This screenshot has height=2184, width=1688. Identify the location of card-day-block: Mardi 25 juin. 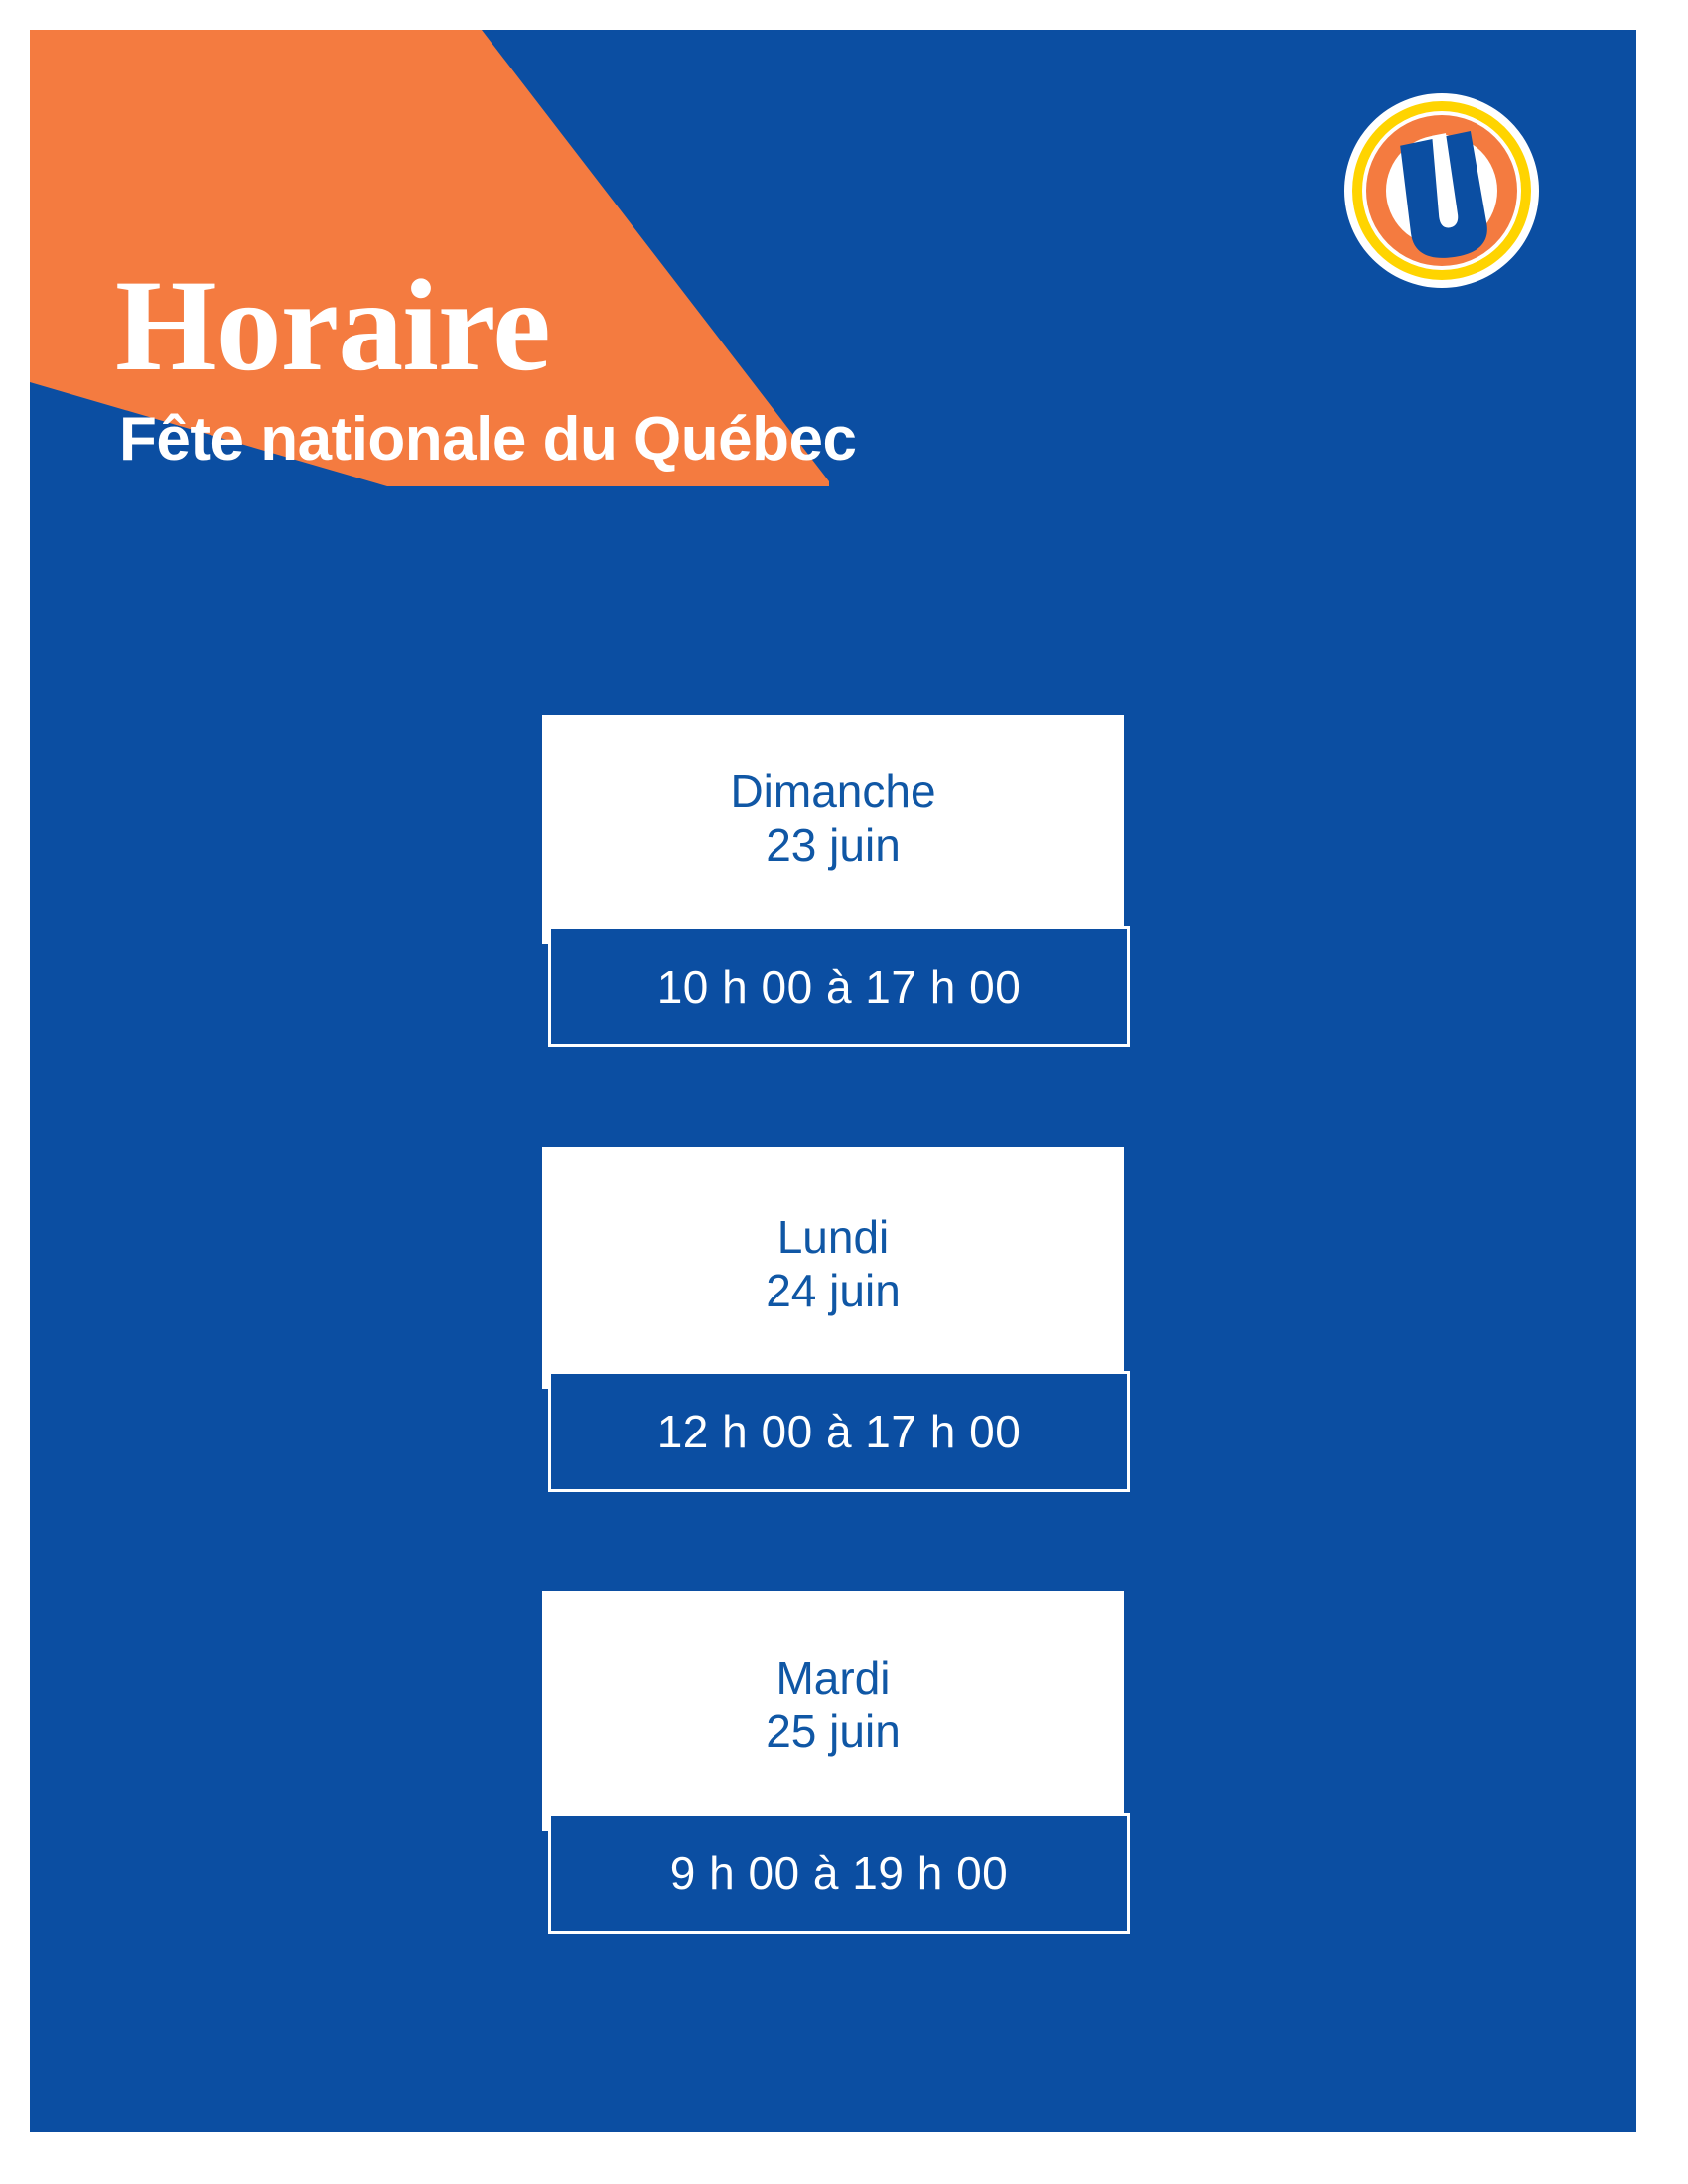
(833, 1711).